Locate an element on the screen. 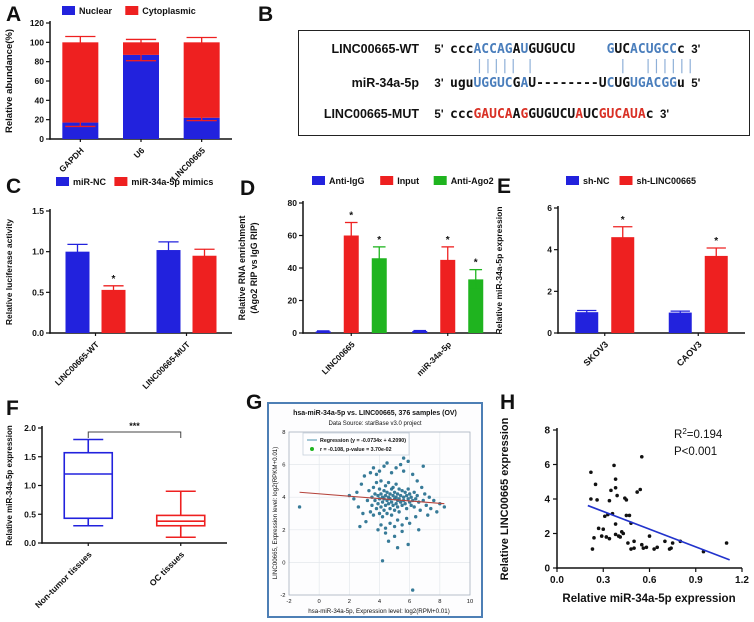 The image size is (754, 622). svg-text: LINC00665 is located at coordinates (338, 357).